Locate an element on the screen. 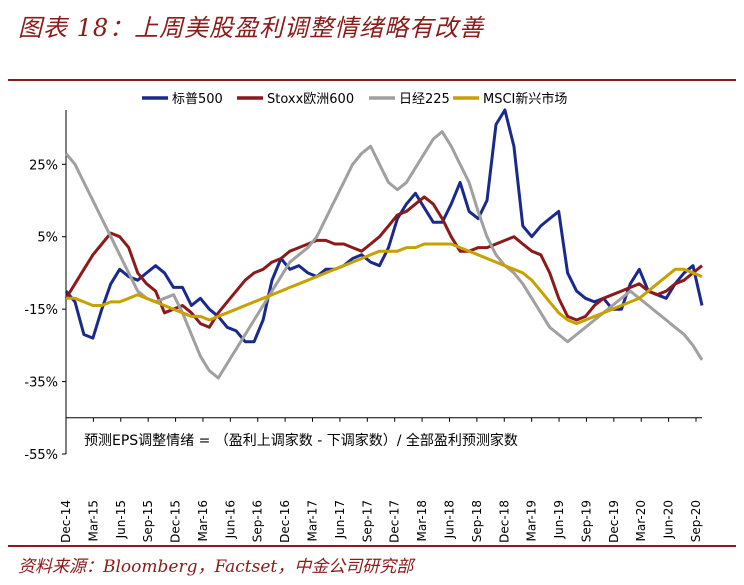  x-tick-label: Mar-20 is located at coordinates (641, 520).